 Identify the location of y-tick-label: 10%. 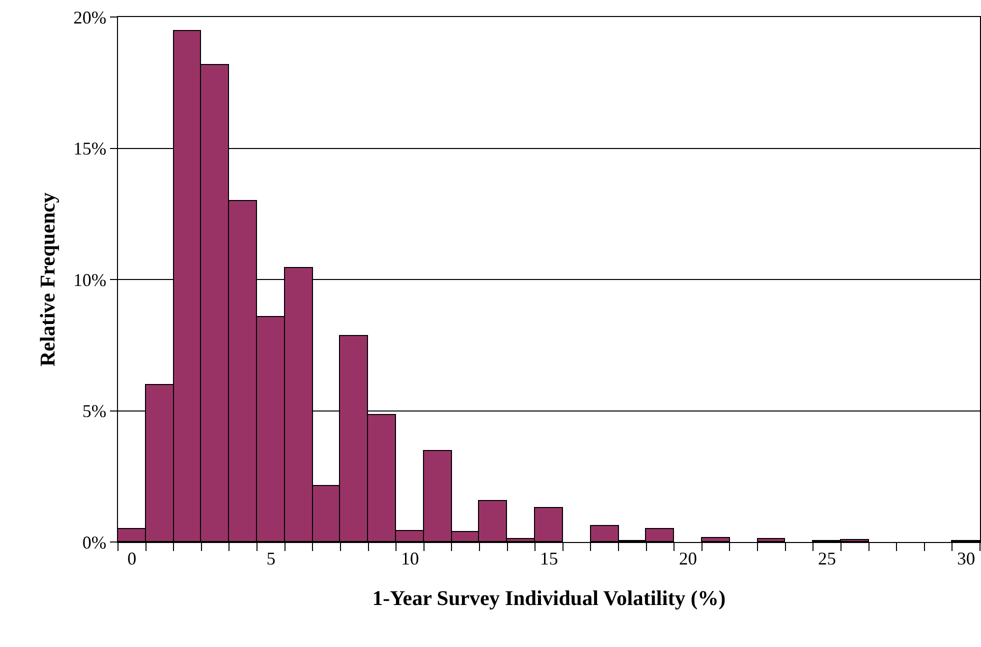
(89, 280).